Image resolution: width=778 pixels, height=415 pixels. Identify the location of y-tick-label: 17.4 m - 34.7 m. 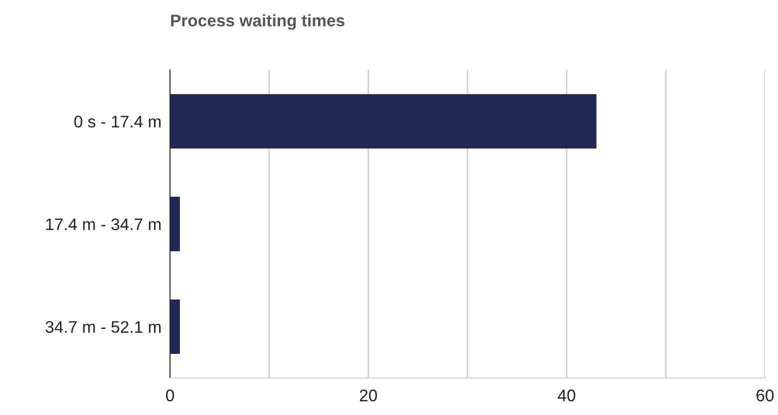
(103, 224).